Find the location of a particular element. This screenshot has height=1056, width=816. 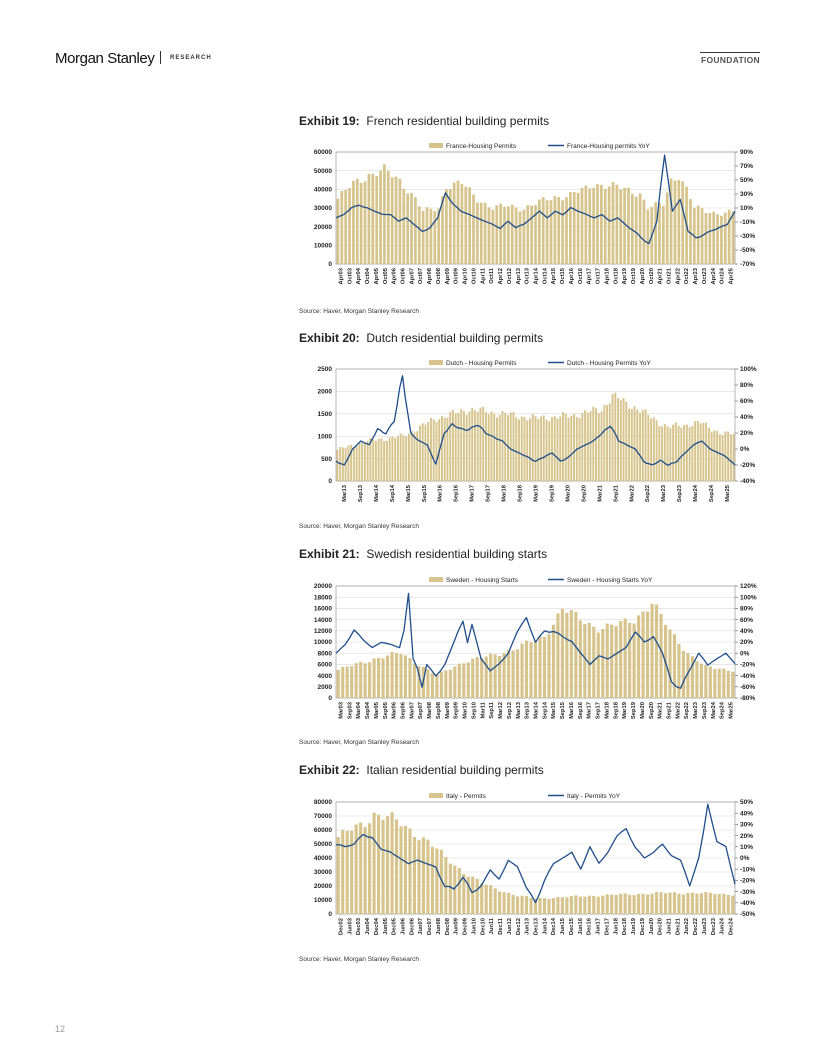

x-tick-label: Oct12 is located at coordinates (510, 276).